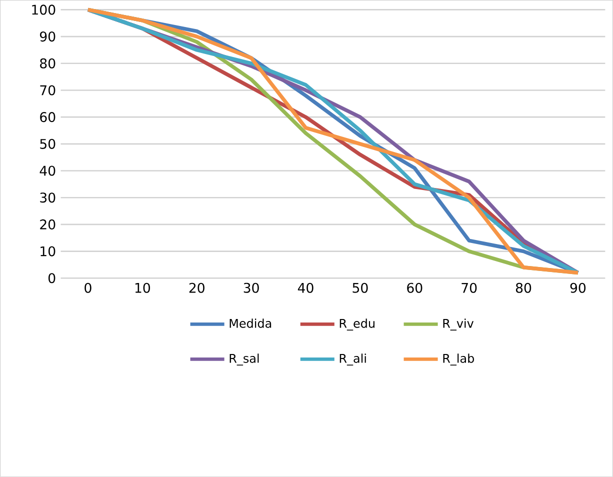 This screenshot has width=613, height=477. I want to click on x-tick-label: 30, so click(251, 287).